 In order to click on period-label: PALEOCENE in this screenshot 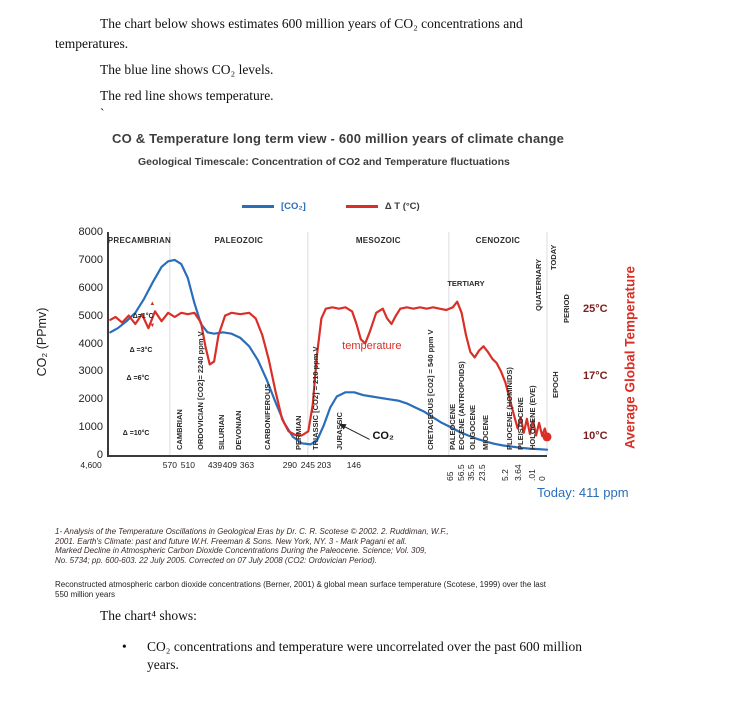, I will do `click(452, 426)`.